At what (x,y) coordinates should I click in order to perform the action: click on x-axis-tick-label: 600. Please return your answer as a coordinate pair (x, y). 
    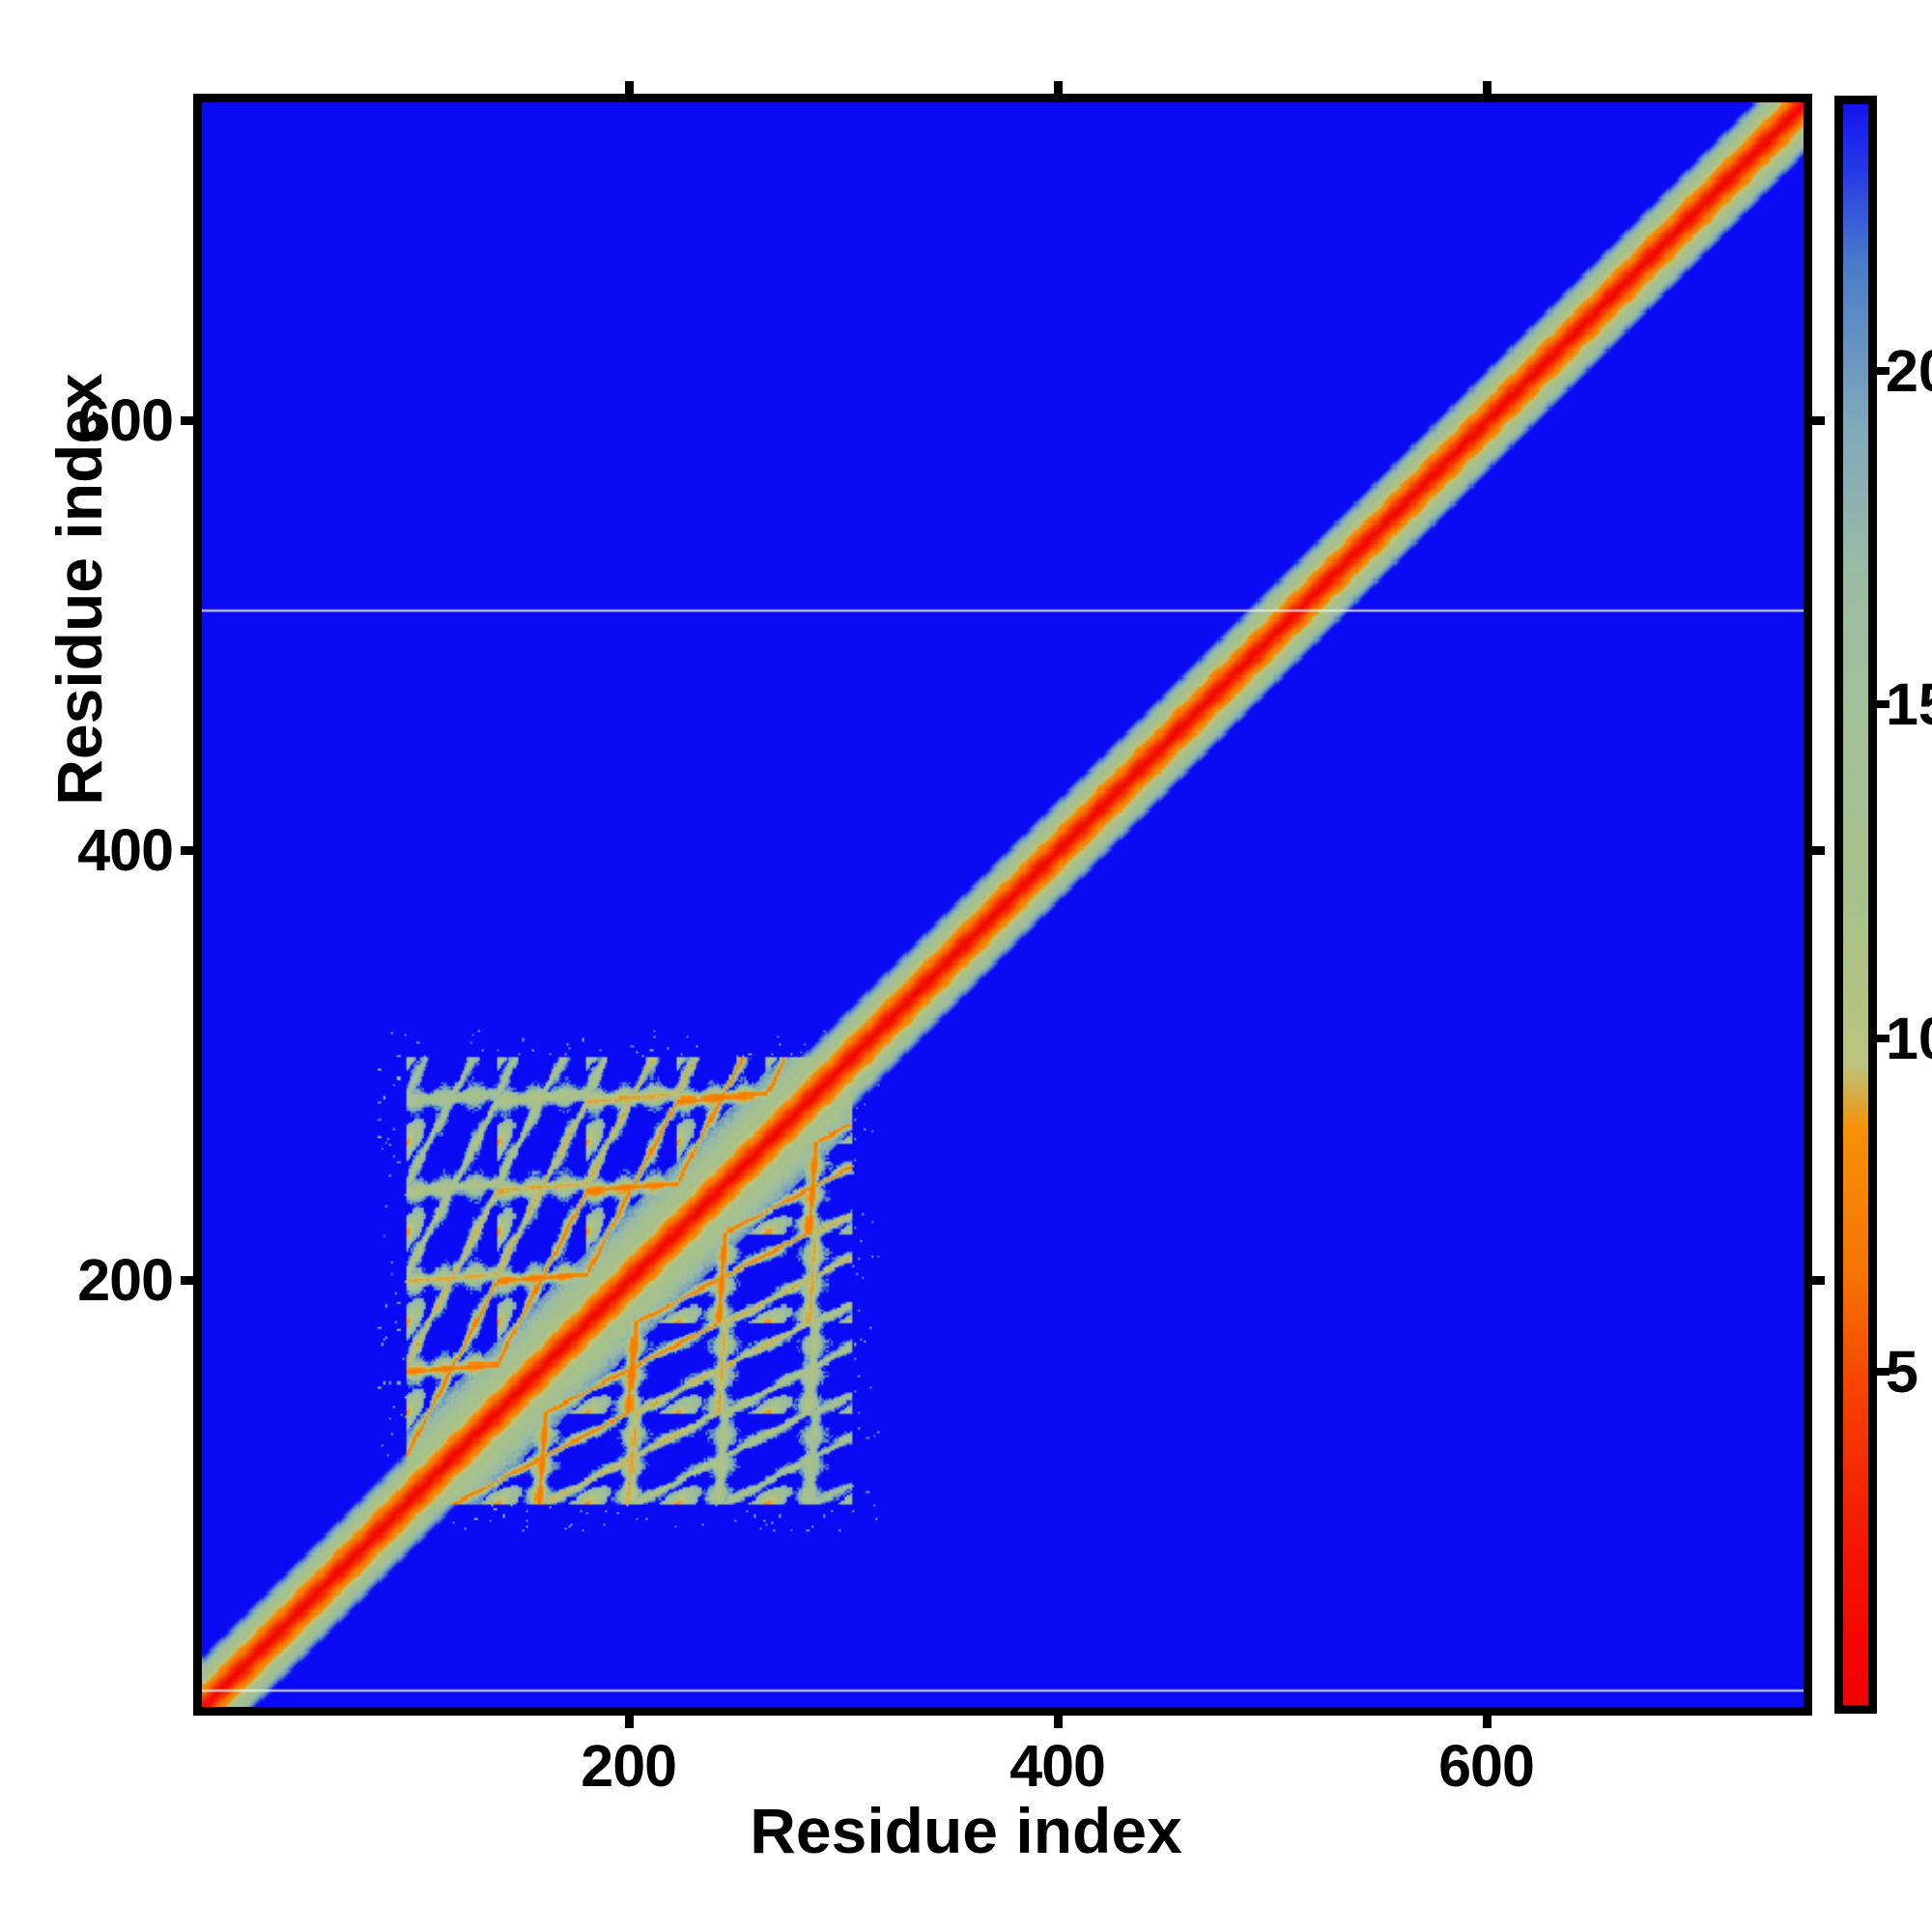
    Looking at the image, I should click on (1486, 1766).